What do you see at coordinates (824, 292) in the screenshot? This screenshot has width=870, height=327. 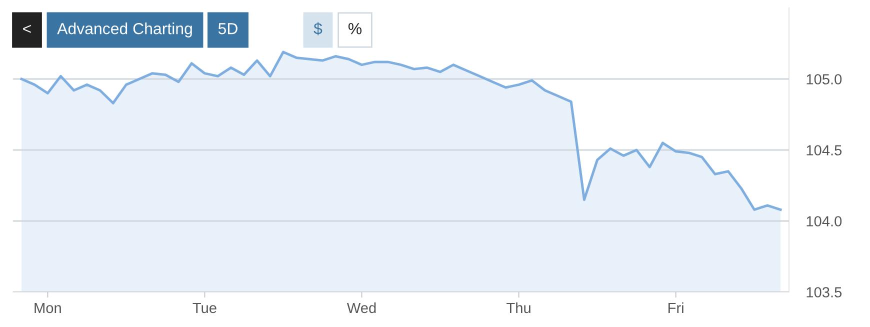 I see `y-tick-label: 103.5` at bounding box center [824, 292].